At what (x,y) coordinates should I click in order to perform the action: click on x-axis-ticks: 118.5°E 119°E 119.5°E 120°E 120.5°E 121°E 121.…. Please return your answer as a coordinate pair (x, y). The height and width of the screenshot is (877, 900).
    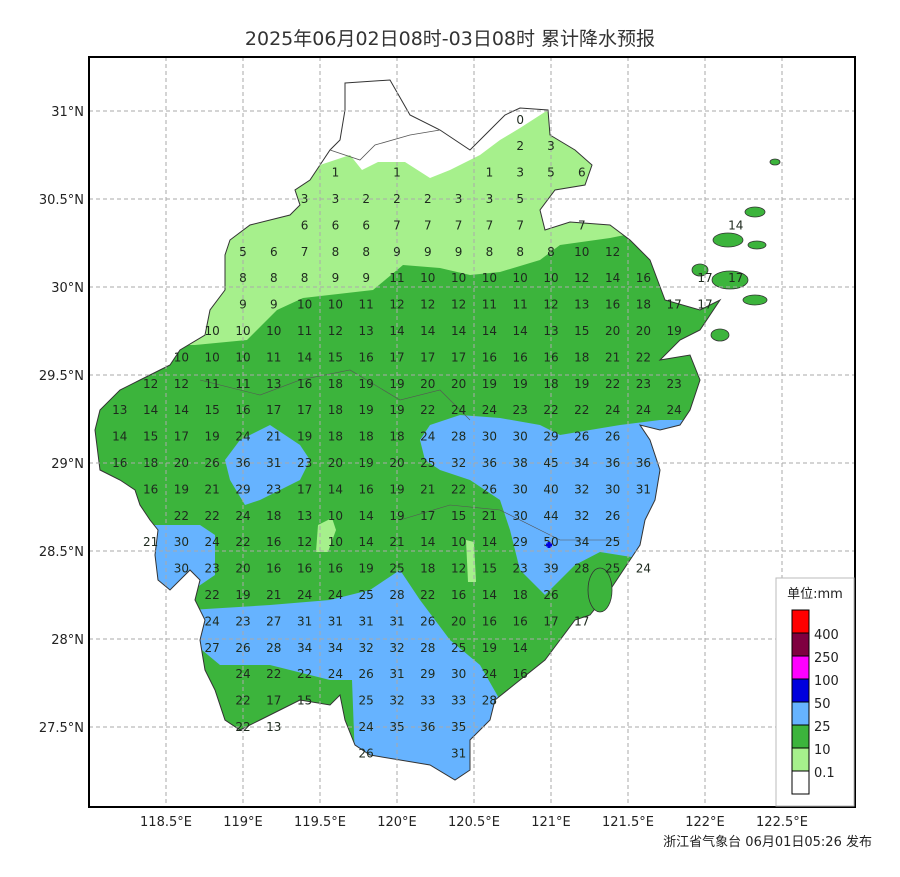
    Looking at the image, I should click on (474, 822).